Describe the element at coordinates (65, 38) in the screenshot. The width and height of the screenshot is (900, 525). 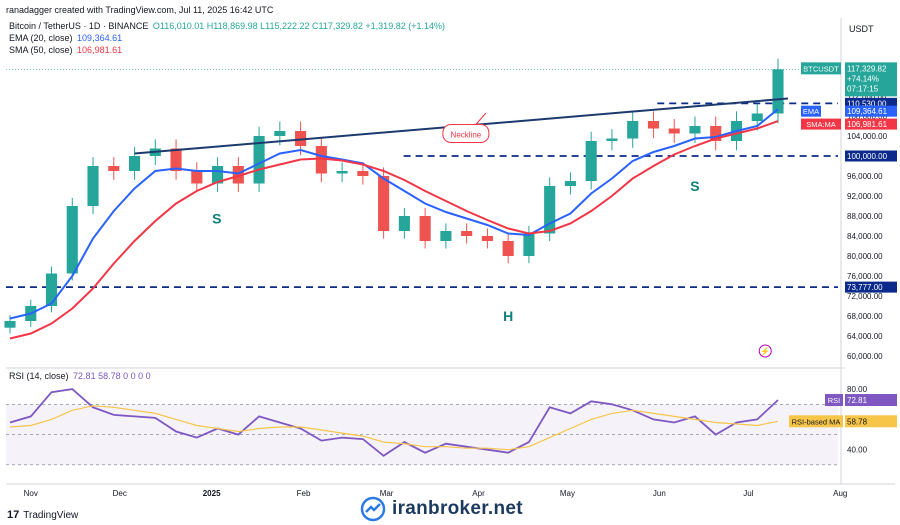
I see `ema-legend: EMA (20, close) 109,364.61` at that location.